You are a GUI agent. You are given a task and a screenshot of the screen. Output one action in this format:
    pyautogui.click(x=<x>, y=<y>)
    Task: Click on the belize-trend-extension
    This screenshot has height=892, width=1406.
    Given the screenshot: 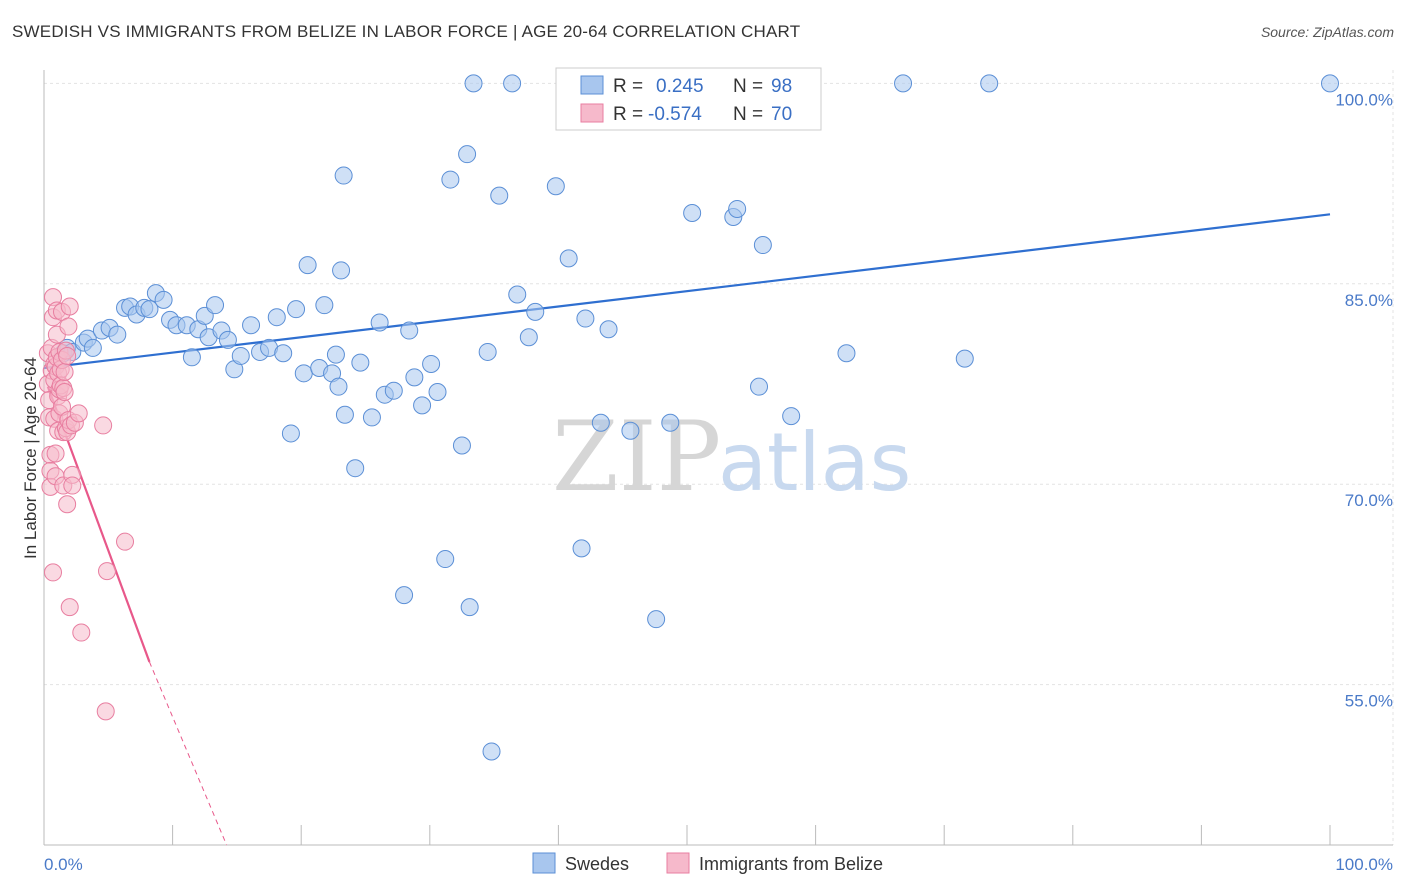 What is the action you would take?
    pyautogui.click(x=188, y=753)
    